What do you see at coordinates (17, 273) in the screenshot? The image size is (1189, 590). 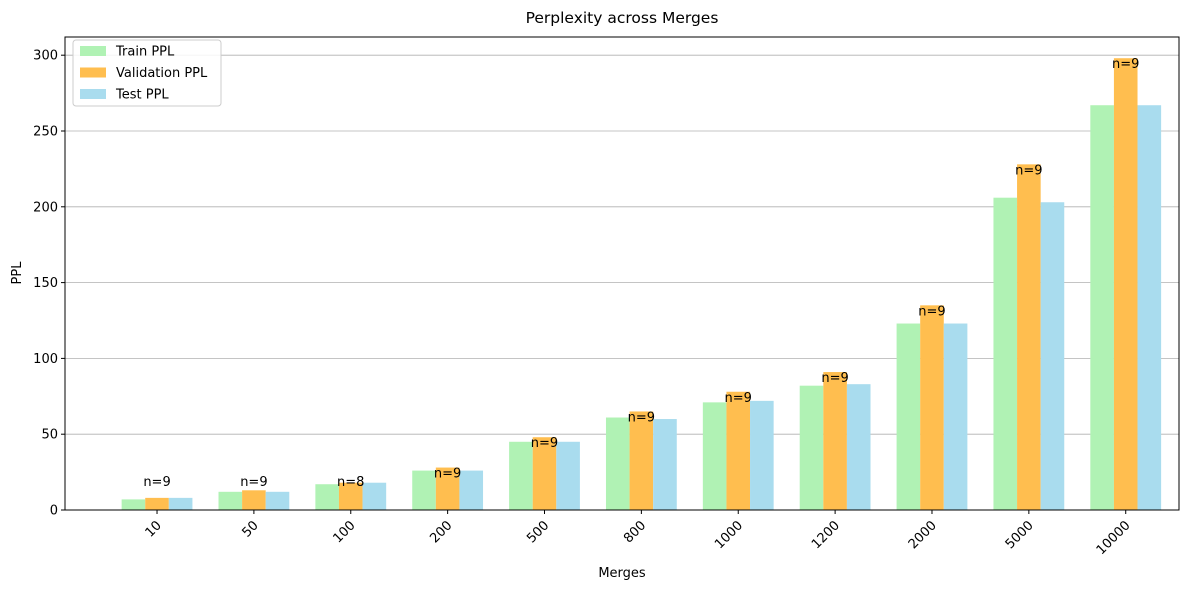 I see `y-axis-label: PPL` at bounding box center [17, 273].